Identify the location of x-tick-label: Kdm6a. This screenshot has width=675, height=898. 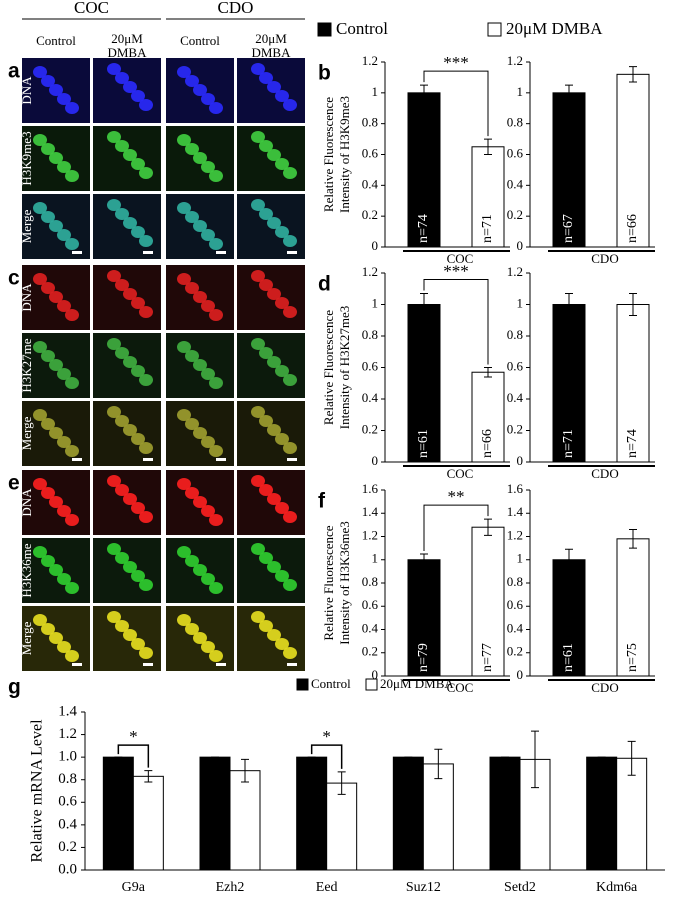
(617, 887).